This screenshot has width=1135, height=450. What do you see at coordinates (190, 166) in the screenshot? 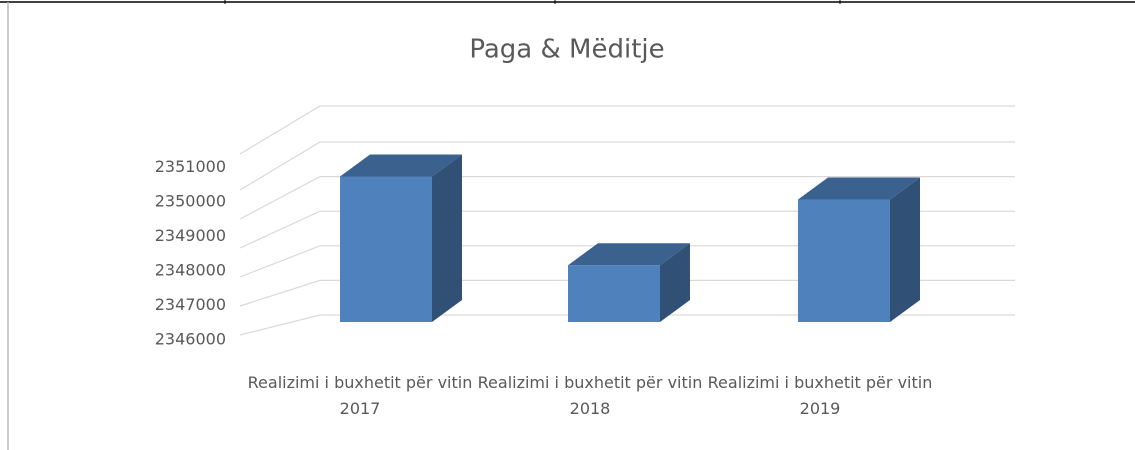
I see `y-tick-label: 2351000` at bounding box center [190, 166].